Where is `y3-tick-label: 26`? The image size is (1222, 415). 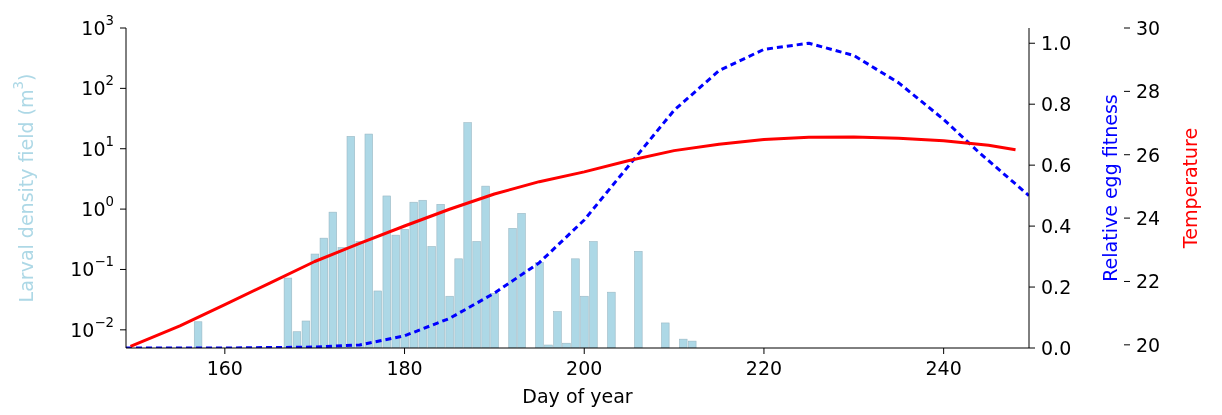 y3-tick-label: 26 is located at coordinates (1148, 154).